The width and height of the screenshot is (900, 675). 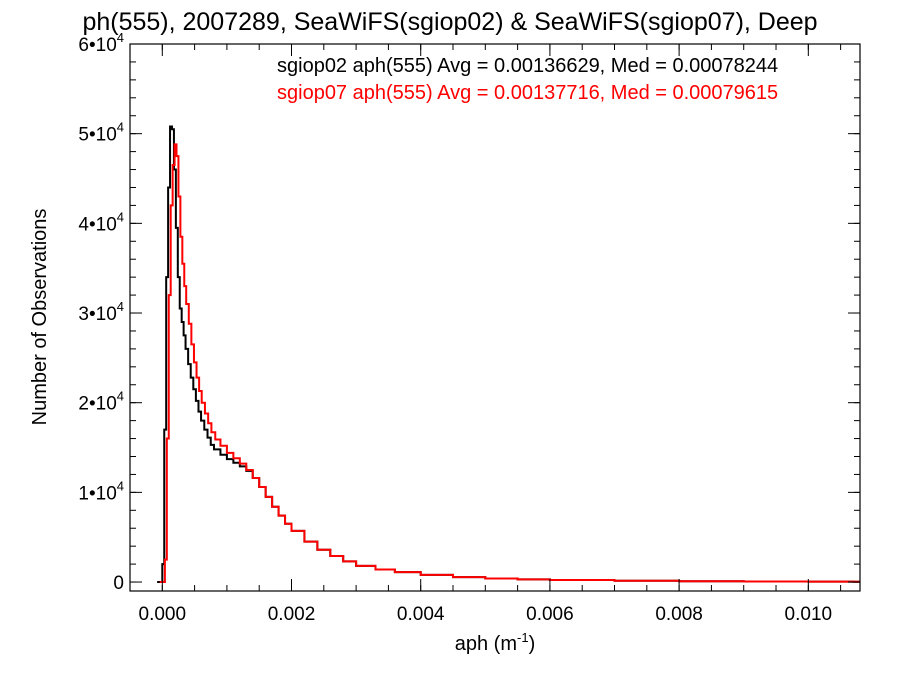 What do you see at coordinates (101, 222) in the screenshot?
I see `y-tick-label: 4•104` at bounding box center [101, 222].